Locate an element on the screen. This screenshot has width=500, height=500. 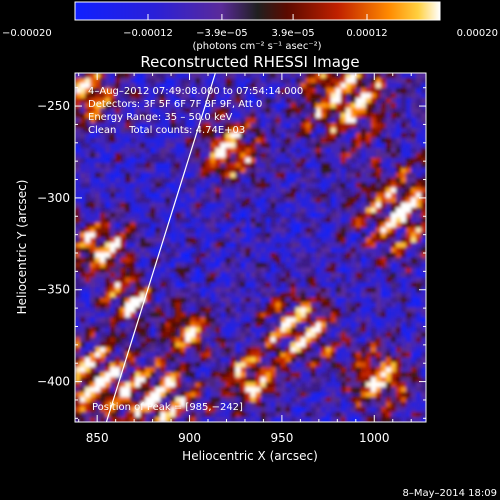
colorbar-tick-label: −0.00020 is located at coordinates (27, 33).